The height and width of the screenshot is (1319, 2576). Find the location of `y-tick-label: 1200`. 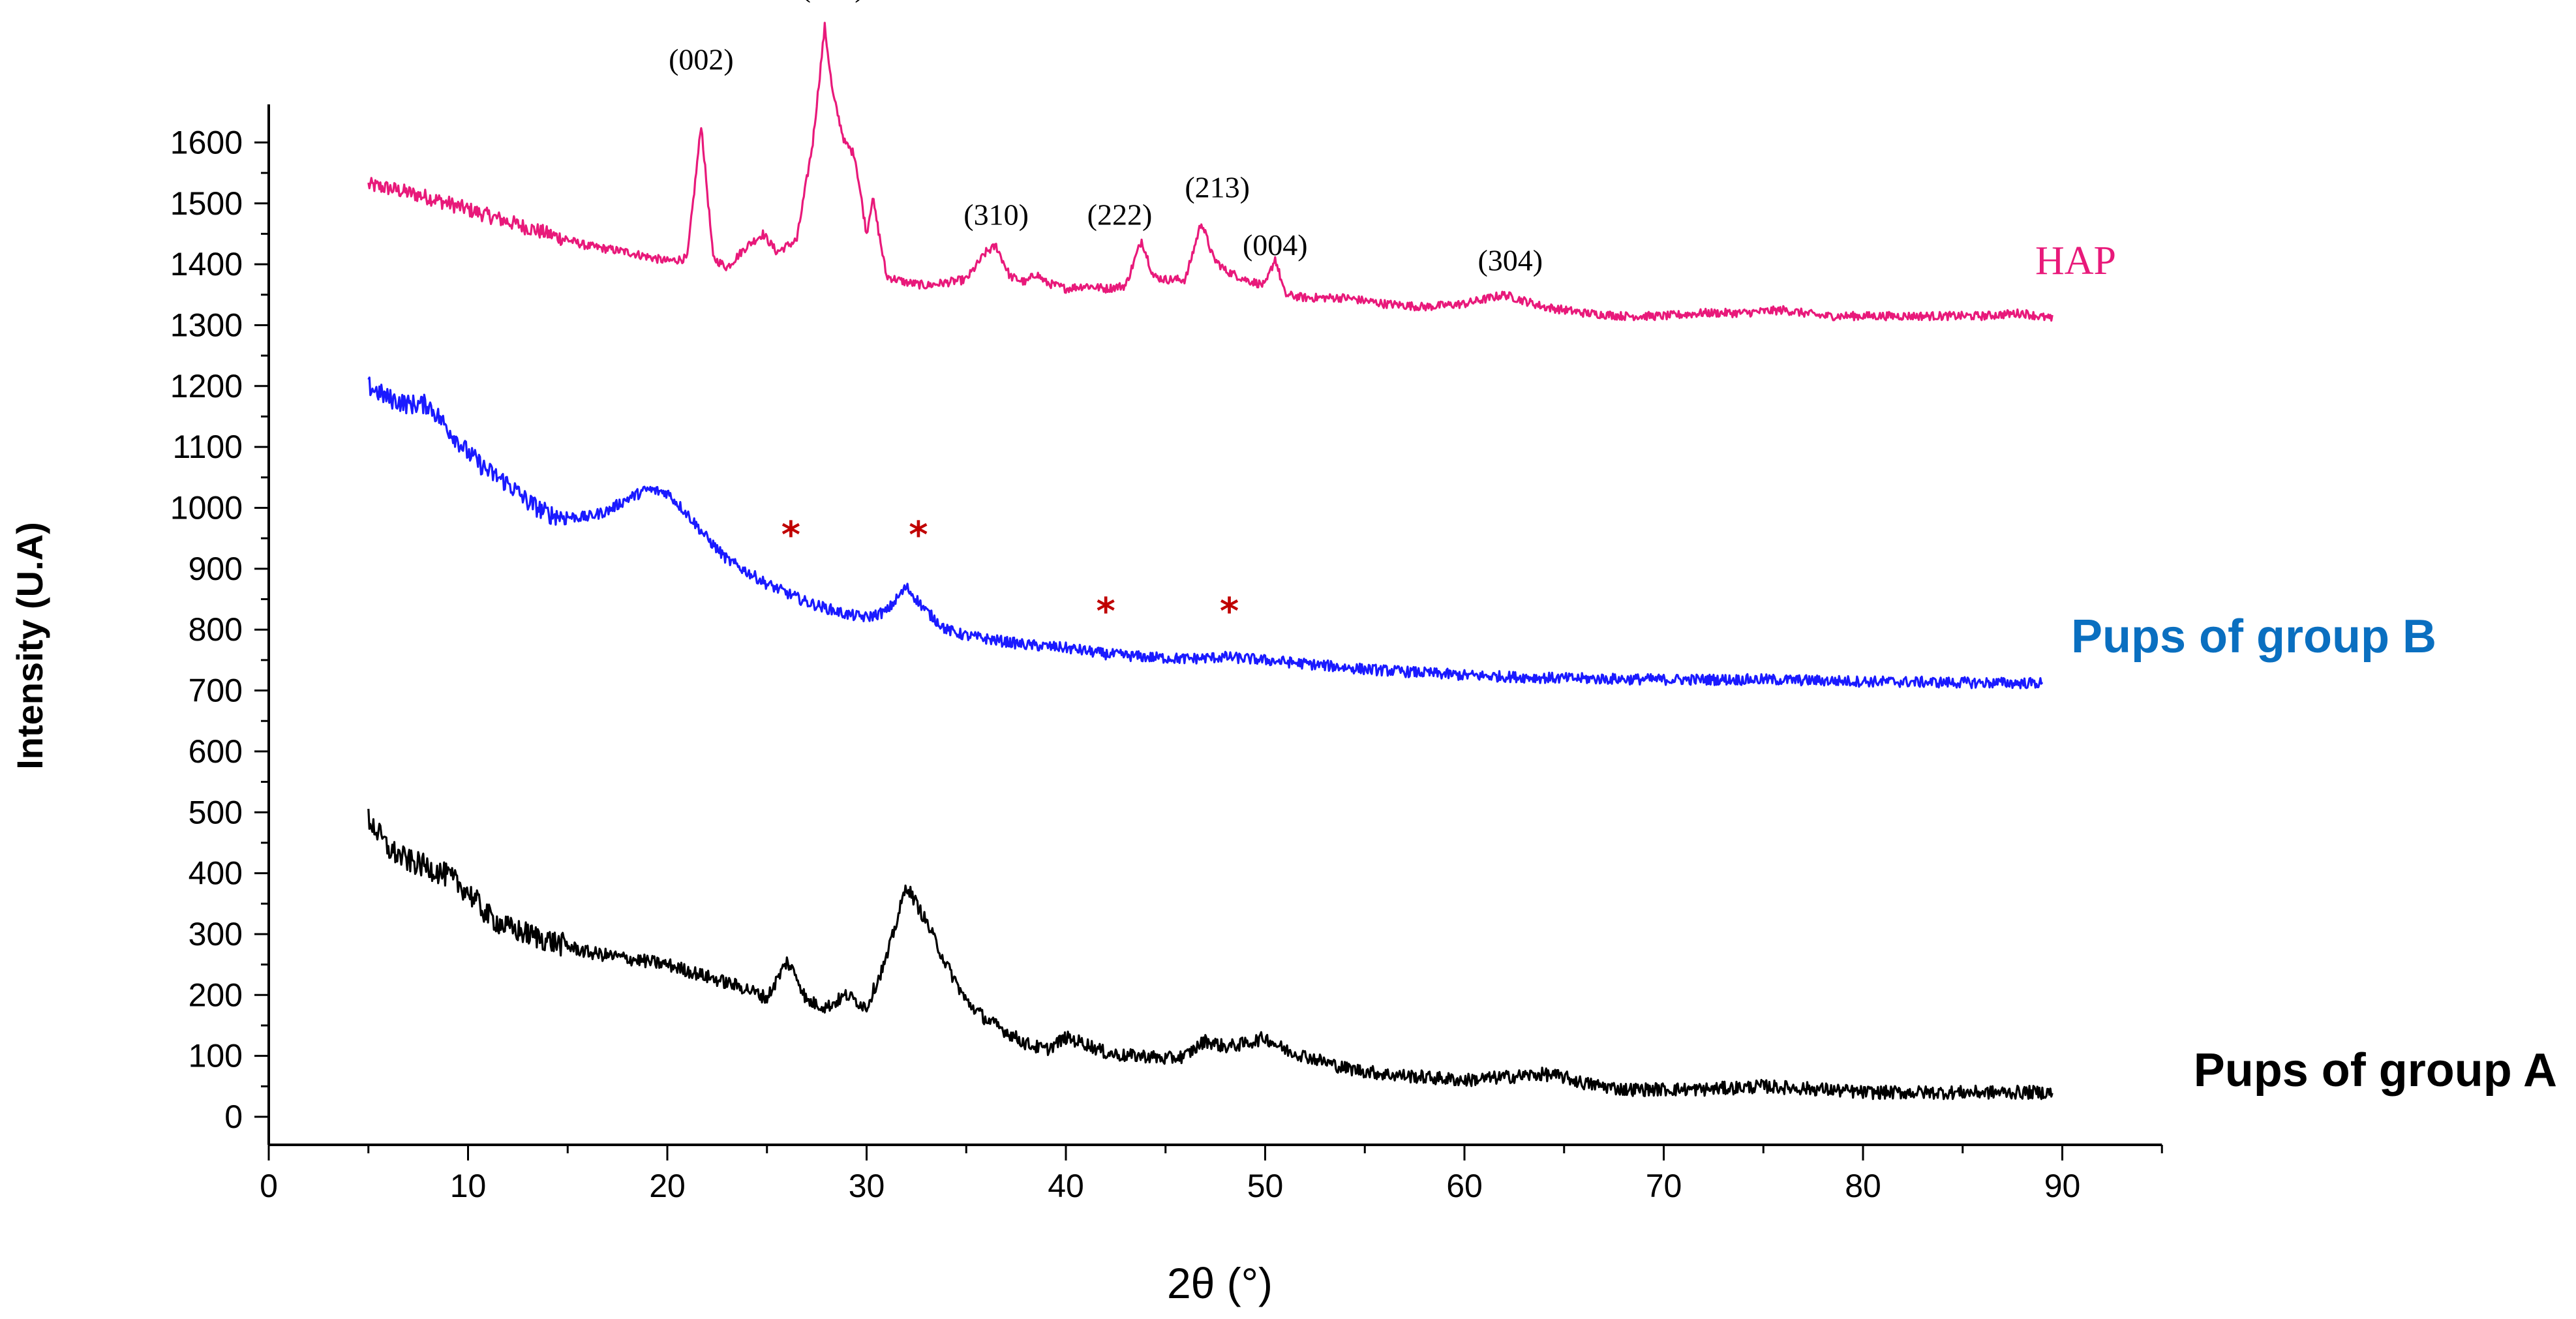

y-tick-label: 1200 is located at coordinates (207, 386).